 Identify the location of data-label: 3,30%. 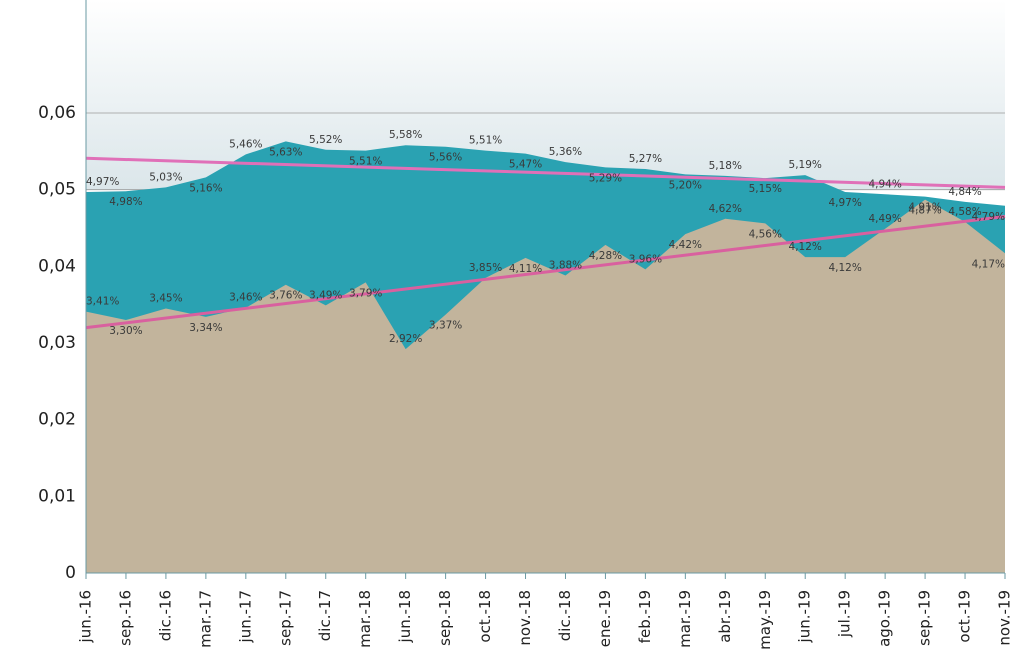
(125, 331).